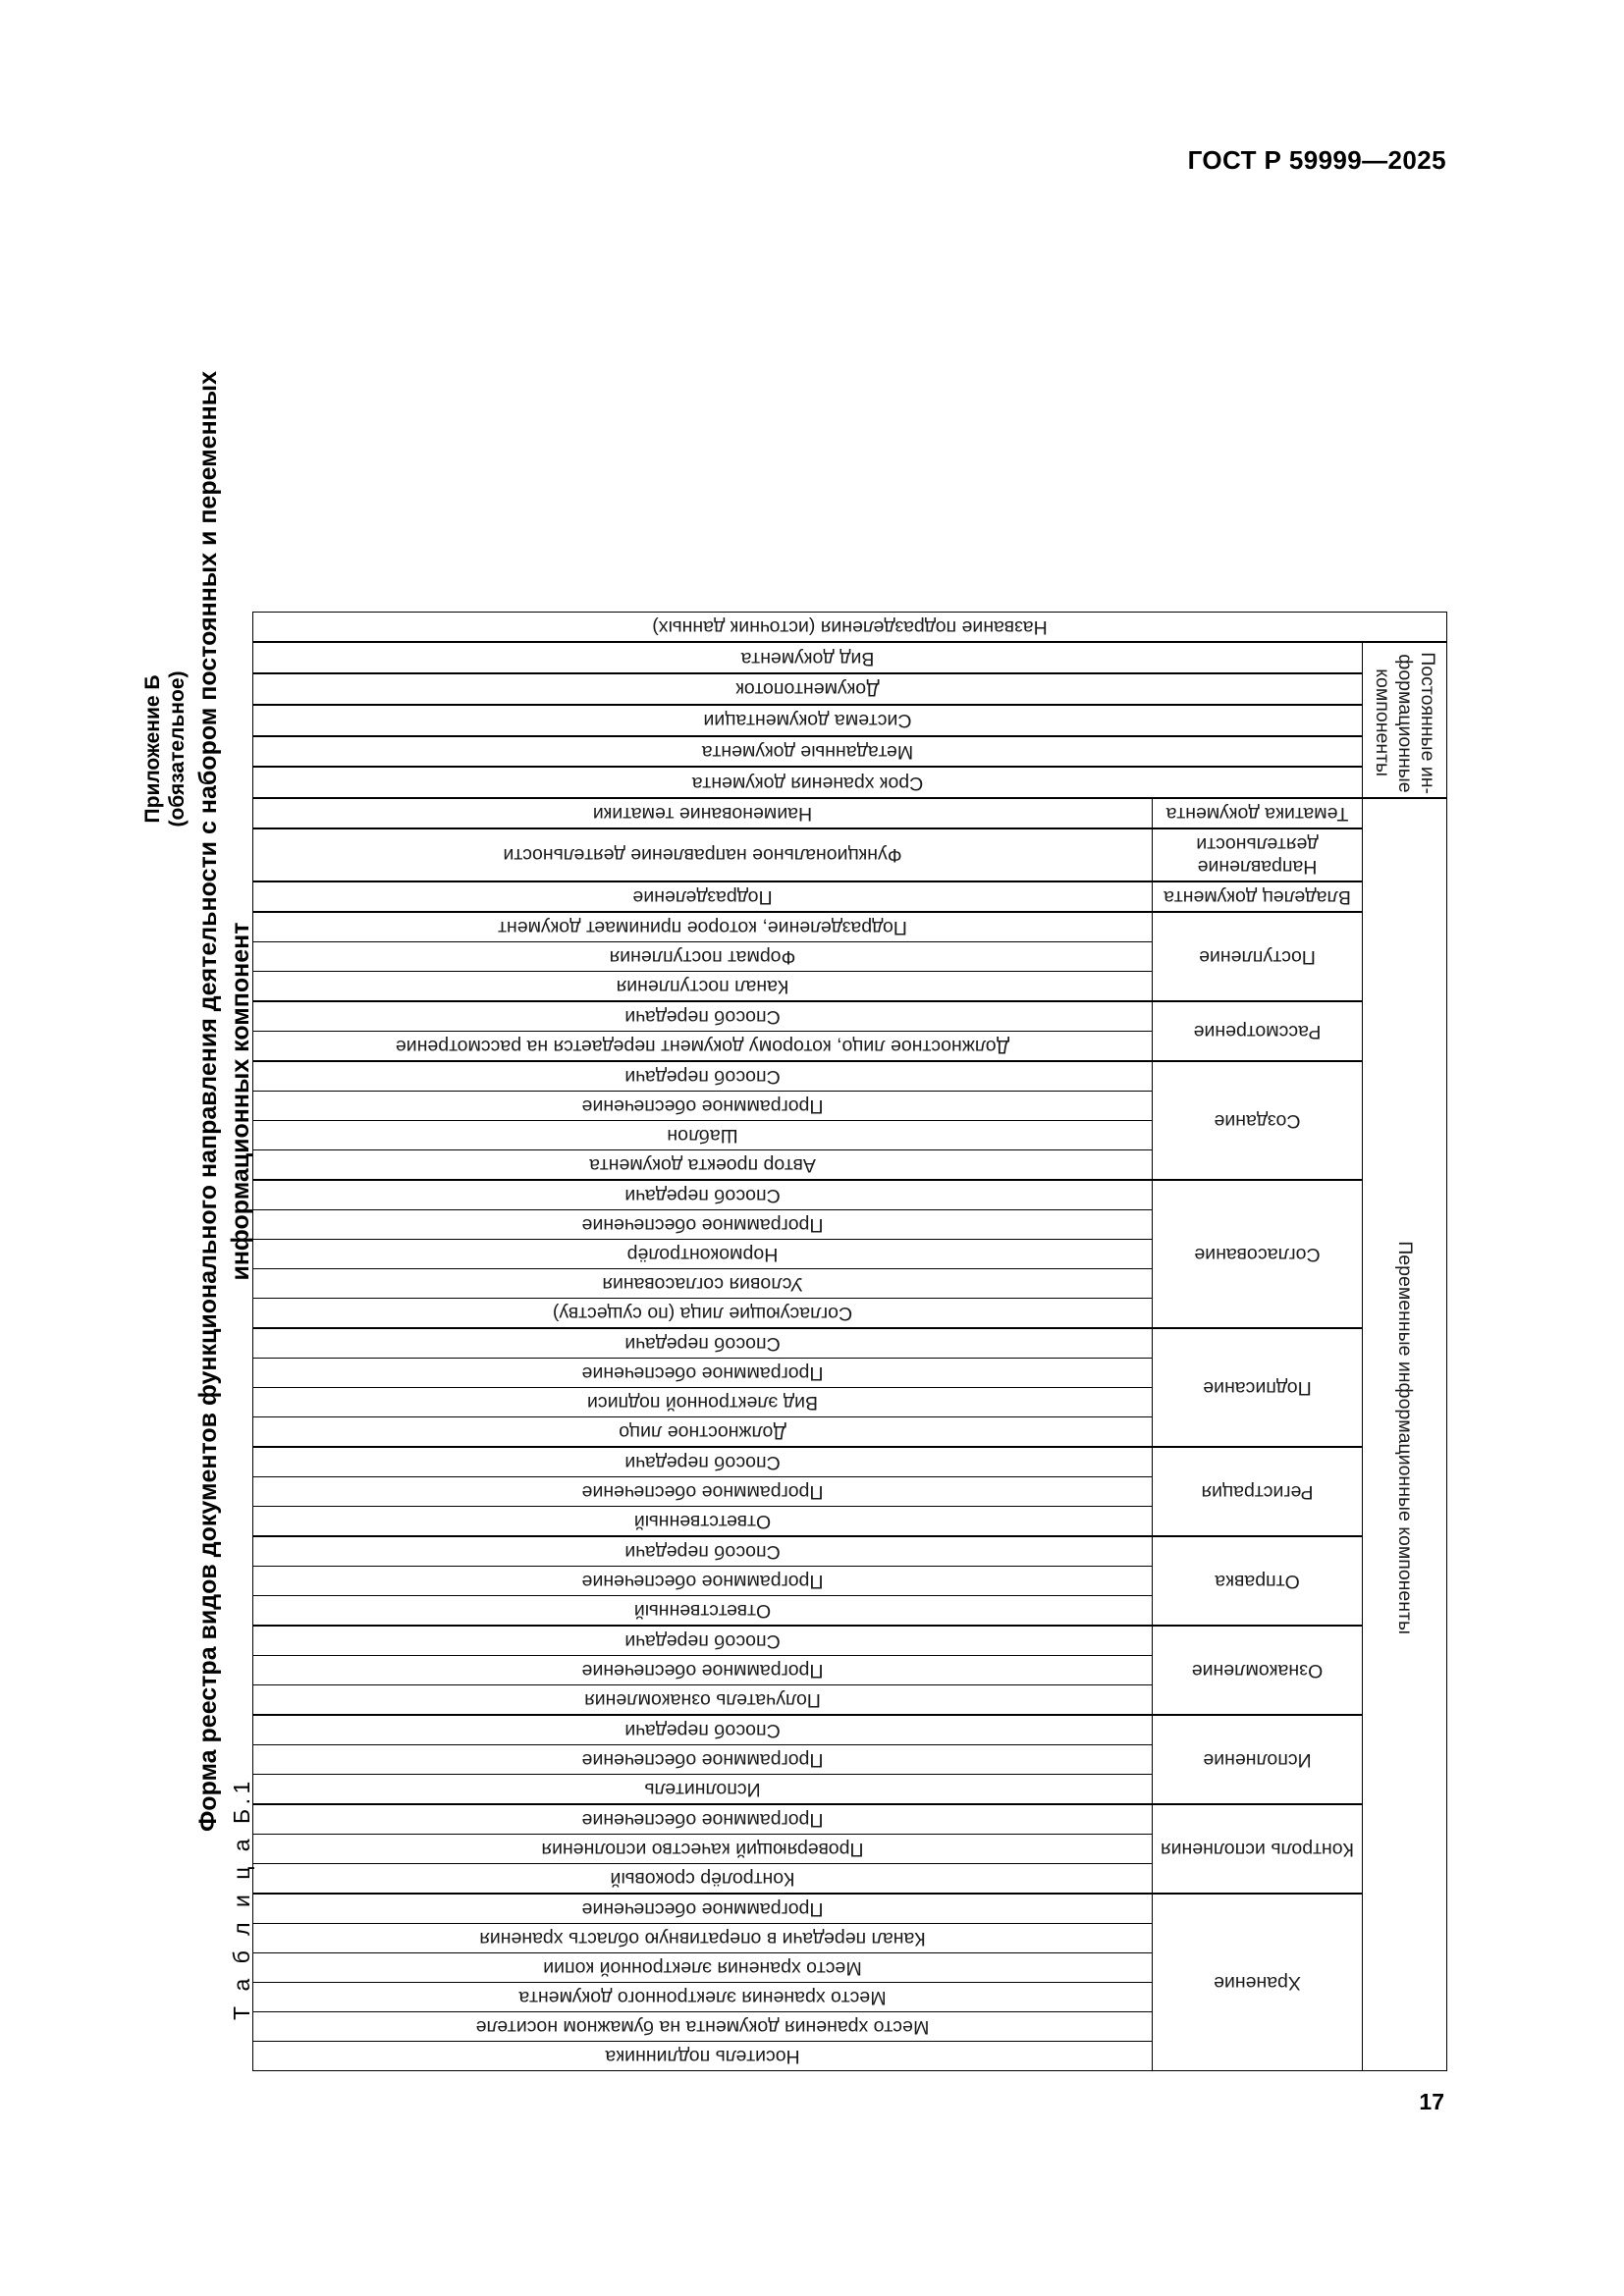 This screenshot has width=1624, height=2296. Describe the element at coordinates (807, 751) in the screenshot. I see `component-cell: Метаданные документа` at that location.